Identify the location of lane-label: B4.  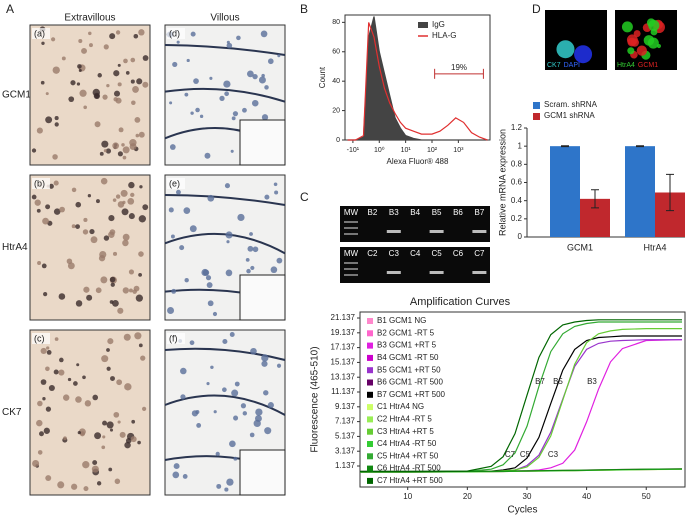
(415, 212).